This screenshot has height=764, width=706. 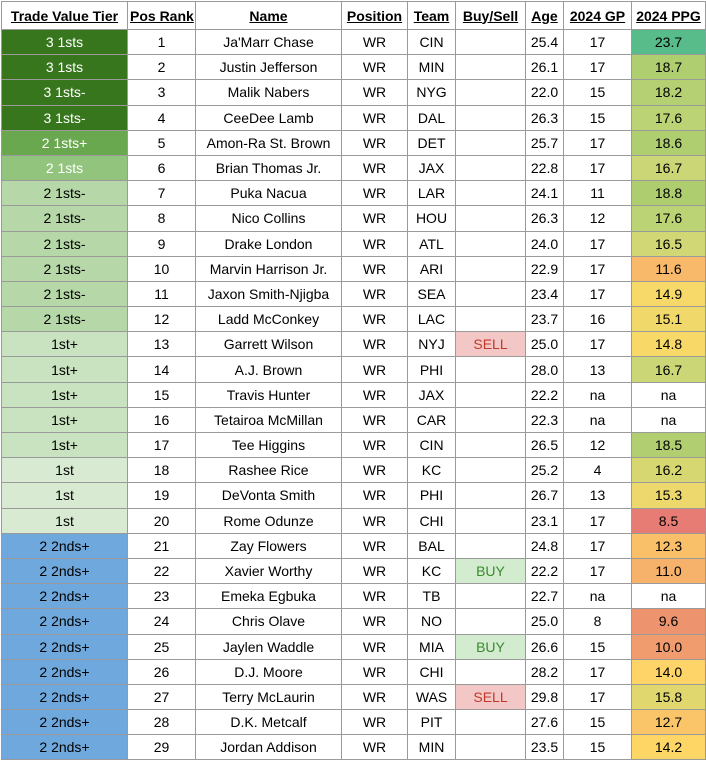 What do you see at coordinates (64, 117) in the screenshot?
I see `tier-cell: 3 1sts-` at bounding box center [64, 117].